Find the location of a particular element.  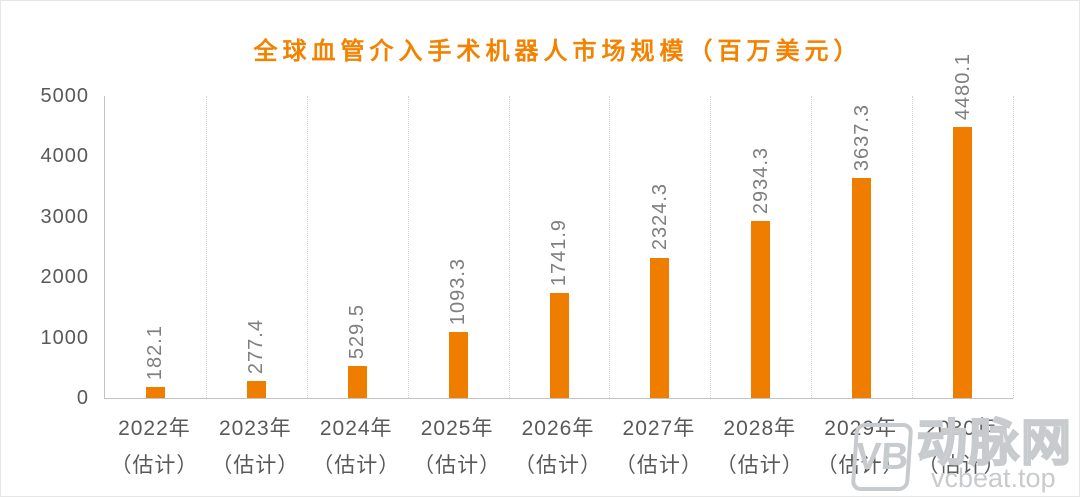

chart-title: 全球血管介入手术机器人市场规模（百万美元） is located at coordinates (558, 51).